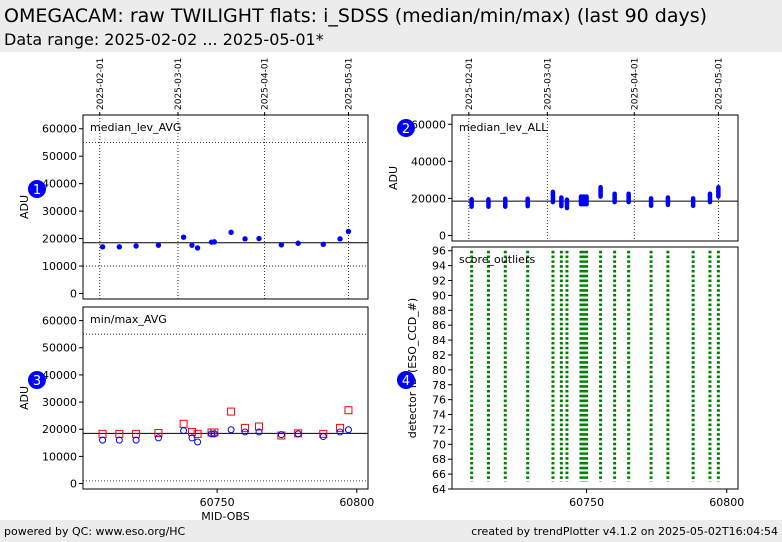 The height and width of the screenshot is (542, 782). I want to click on panel-marker-number: 1, so click(37, 190).